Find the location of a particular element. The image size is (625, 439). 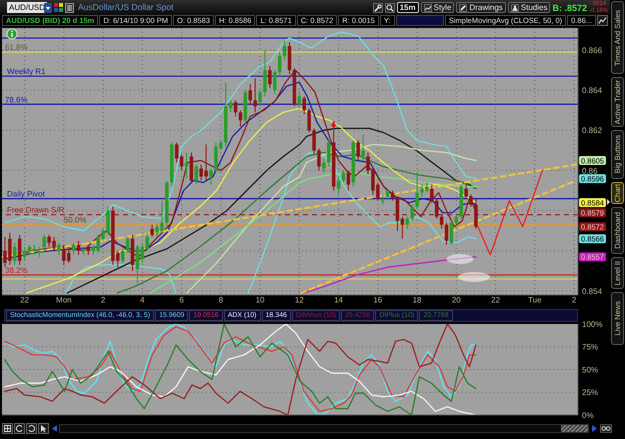

ref-line-label: Free Drawn S/R is located at coordinates (36, 210).